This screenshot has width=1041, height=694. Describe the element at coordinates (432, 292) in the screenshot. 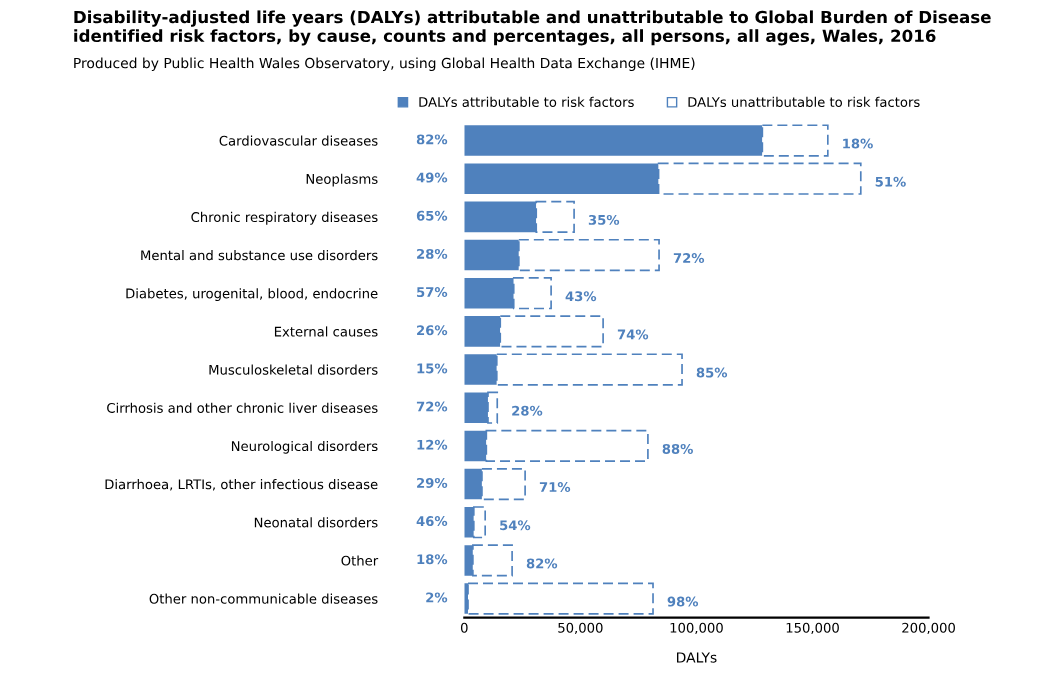

I see `annotation: 57%` at that location.